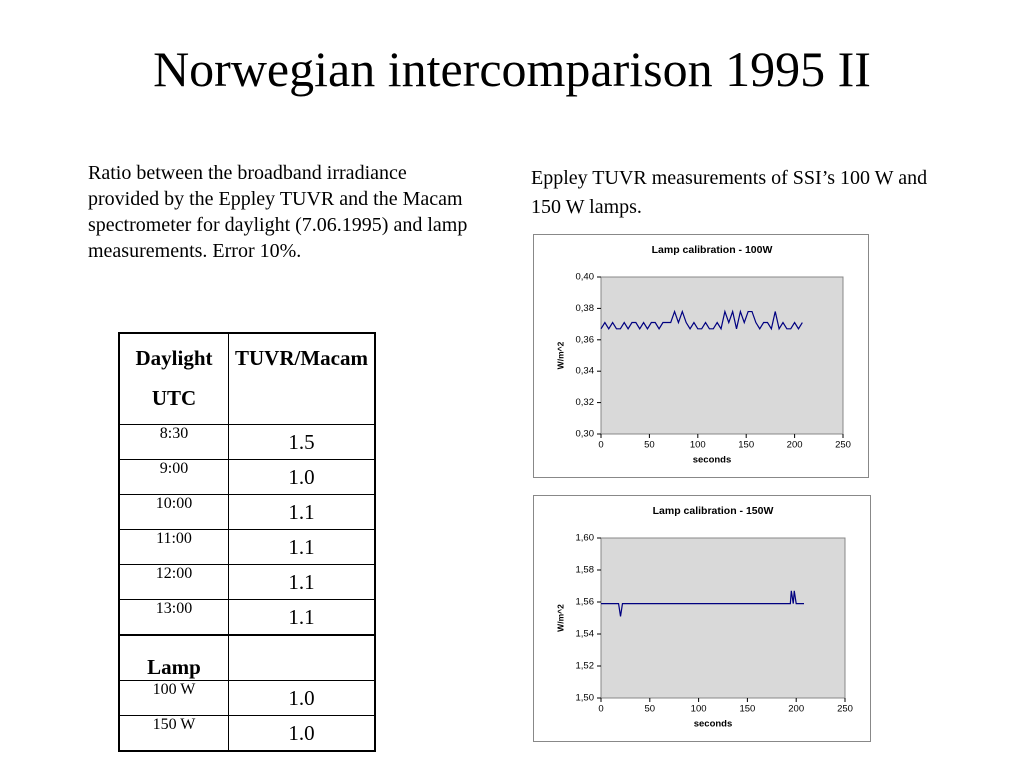  Describe the element at coordinates (512, 69) in the screenshot. I see `slide-title: Norwegian intercomparison 1995 II` at that location.